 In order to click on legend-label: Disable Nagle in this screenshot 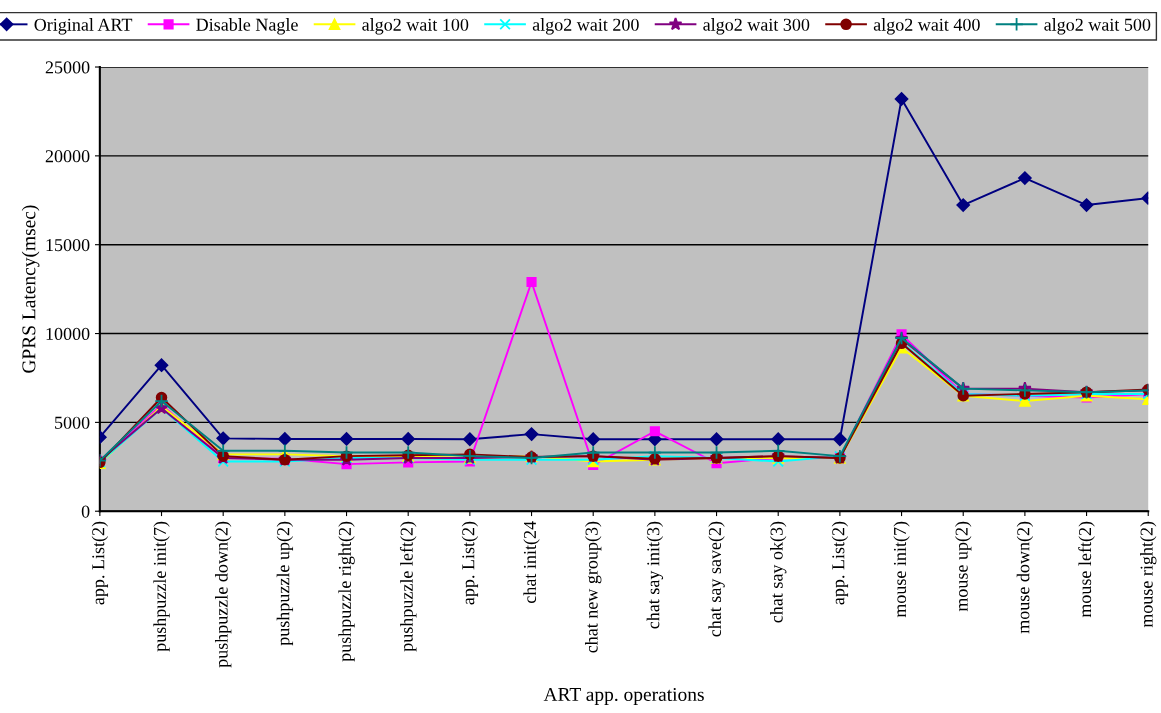, I will do `click(247, 26)`.